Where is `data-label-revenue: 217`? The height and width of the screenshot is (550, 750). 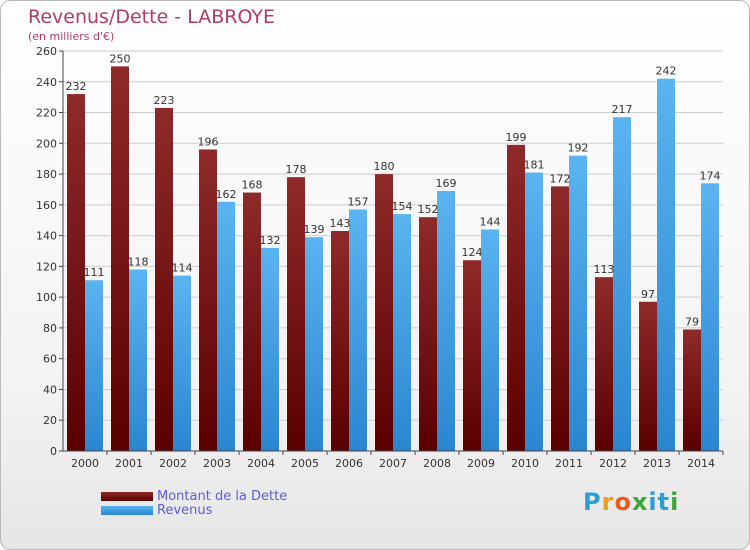 data-label-revenue: 217 is located at coordinates (622, 109).